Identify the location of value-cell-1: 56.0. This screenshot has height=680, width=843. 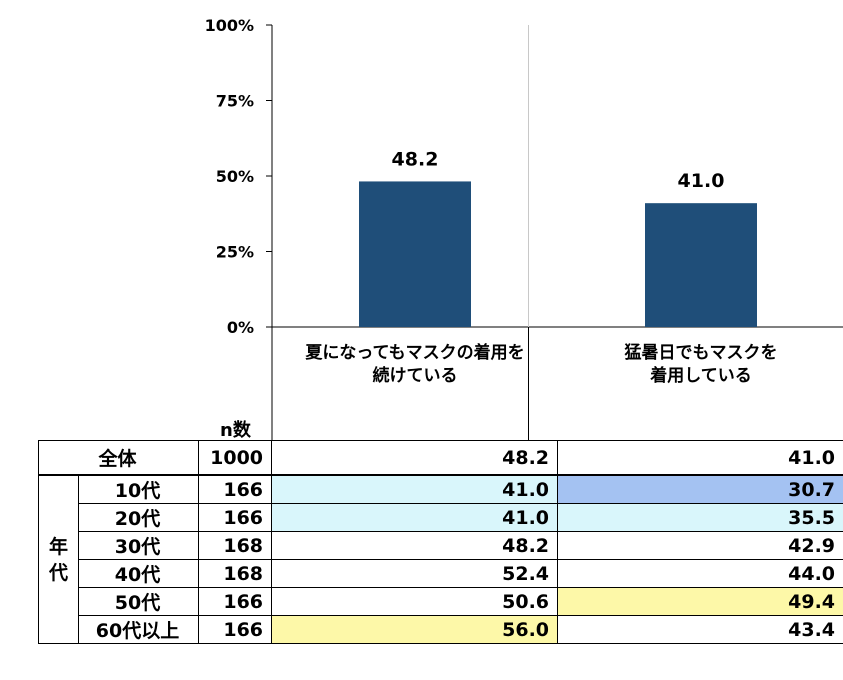
(415, 629).